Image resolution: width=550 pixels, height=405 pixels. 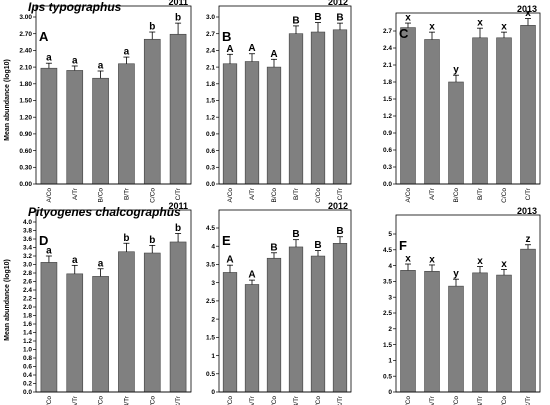 I want to click on y-tick-label: 1.8, so click(x=27, y=316).